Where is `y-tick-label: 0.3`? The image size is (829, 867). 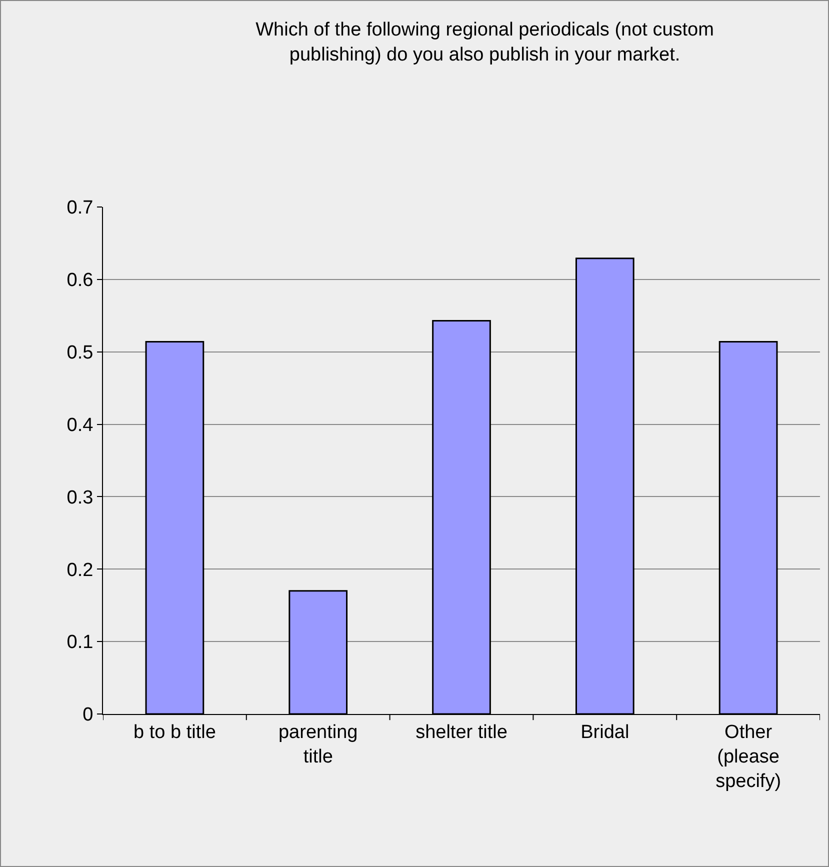
y-tick-label: 0.3 is located at coordinates (80, 497).